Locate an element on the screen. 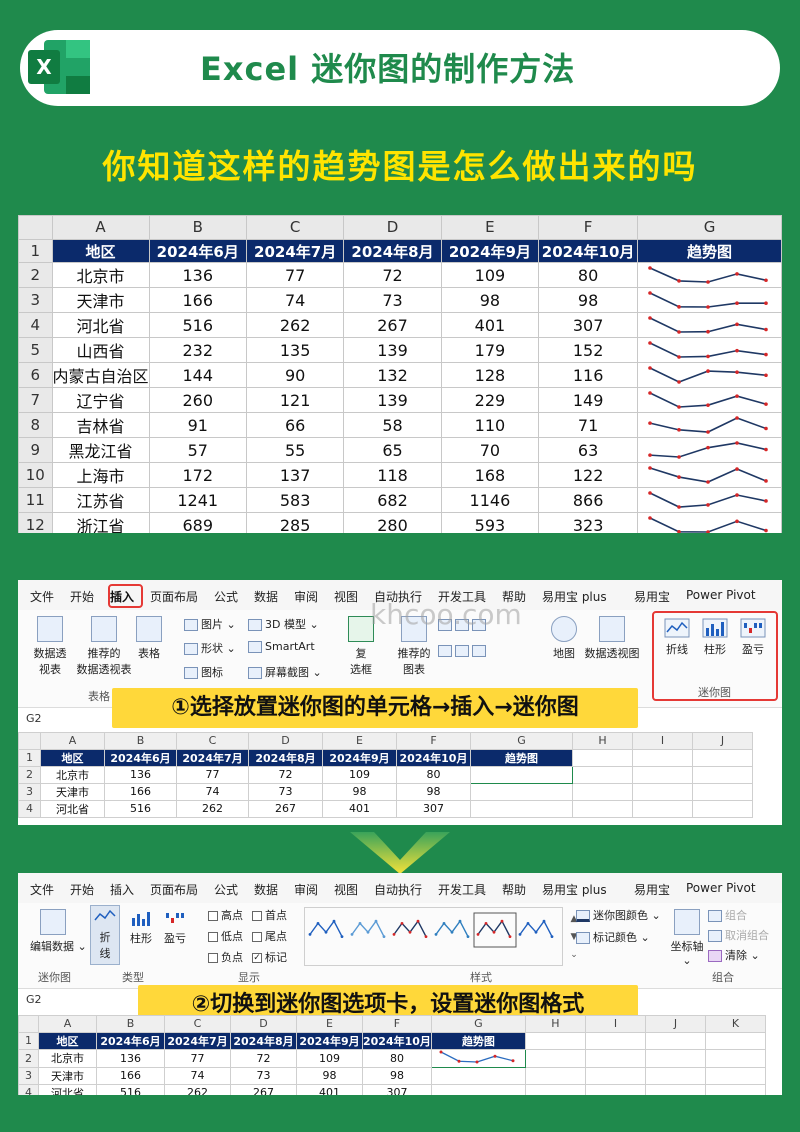  corner-cell is located at coordinates (35, 227).